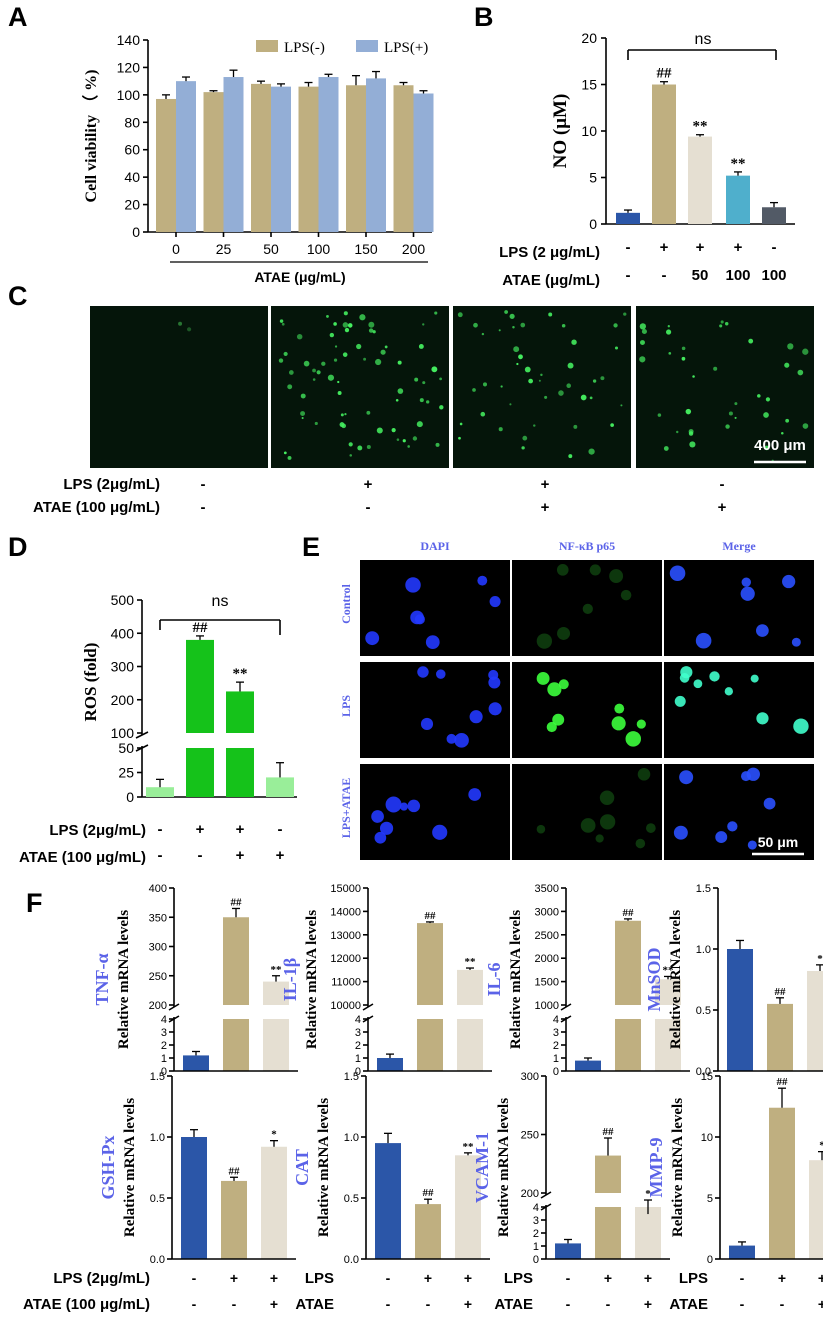 The image size is (823, 1317). I want to click on panel-b-ytick-label: 20, so click(589, 38).